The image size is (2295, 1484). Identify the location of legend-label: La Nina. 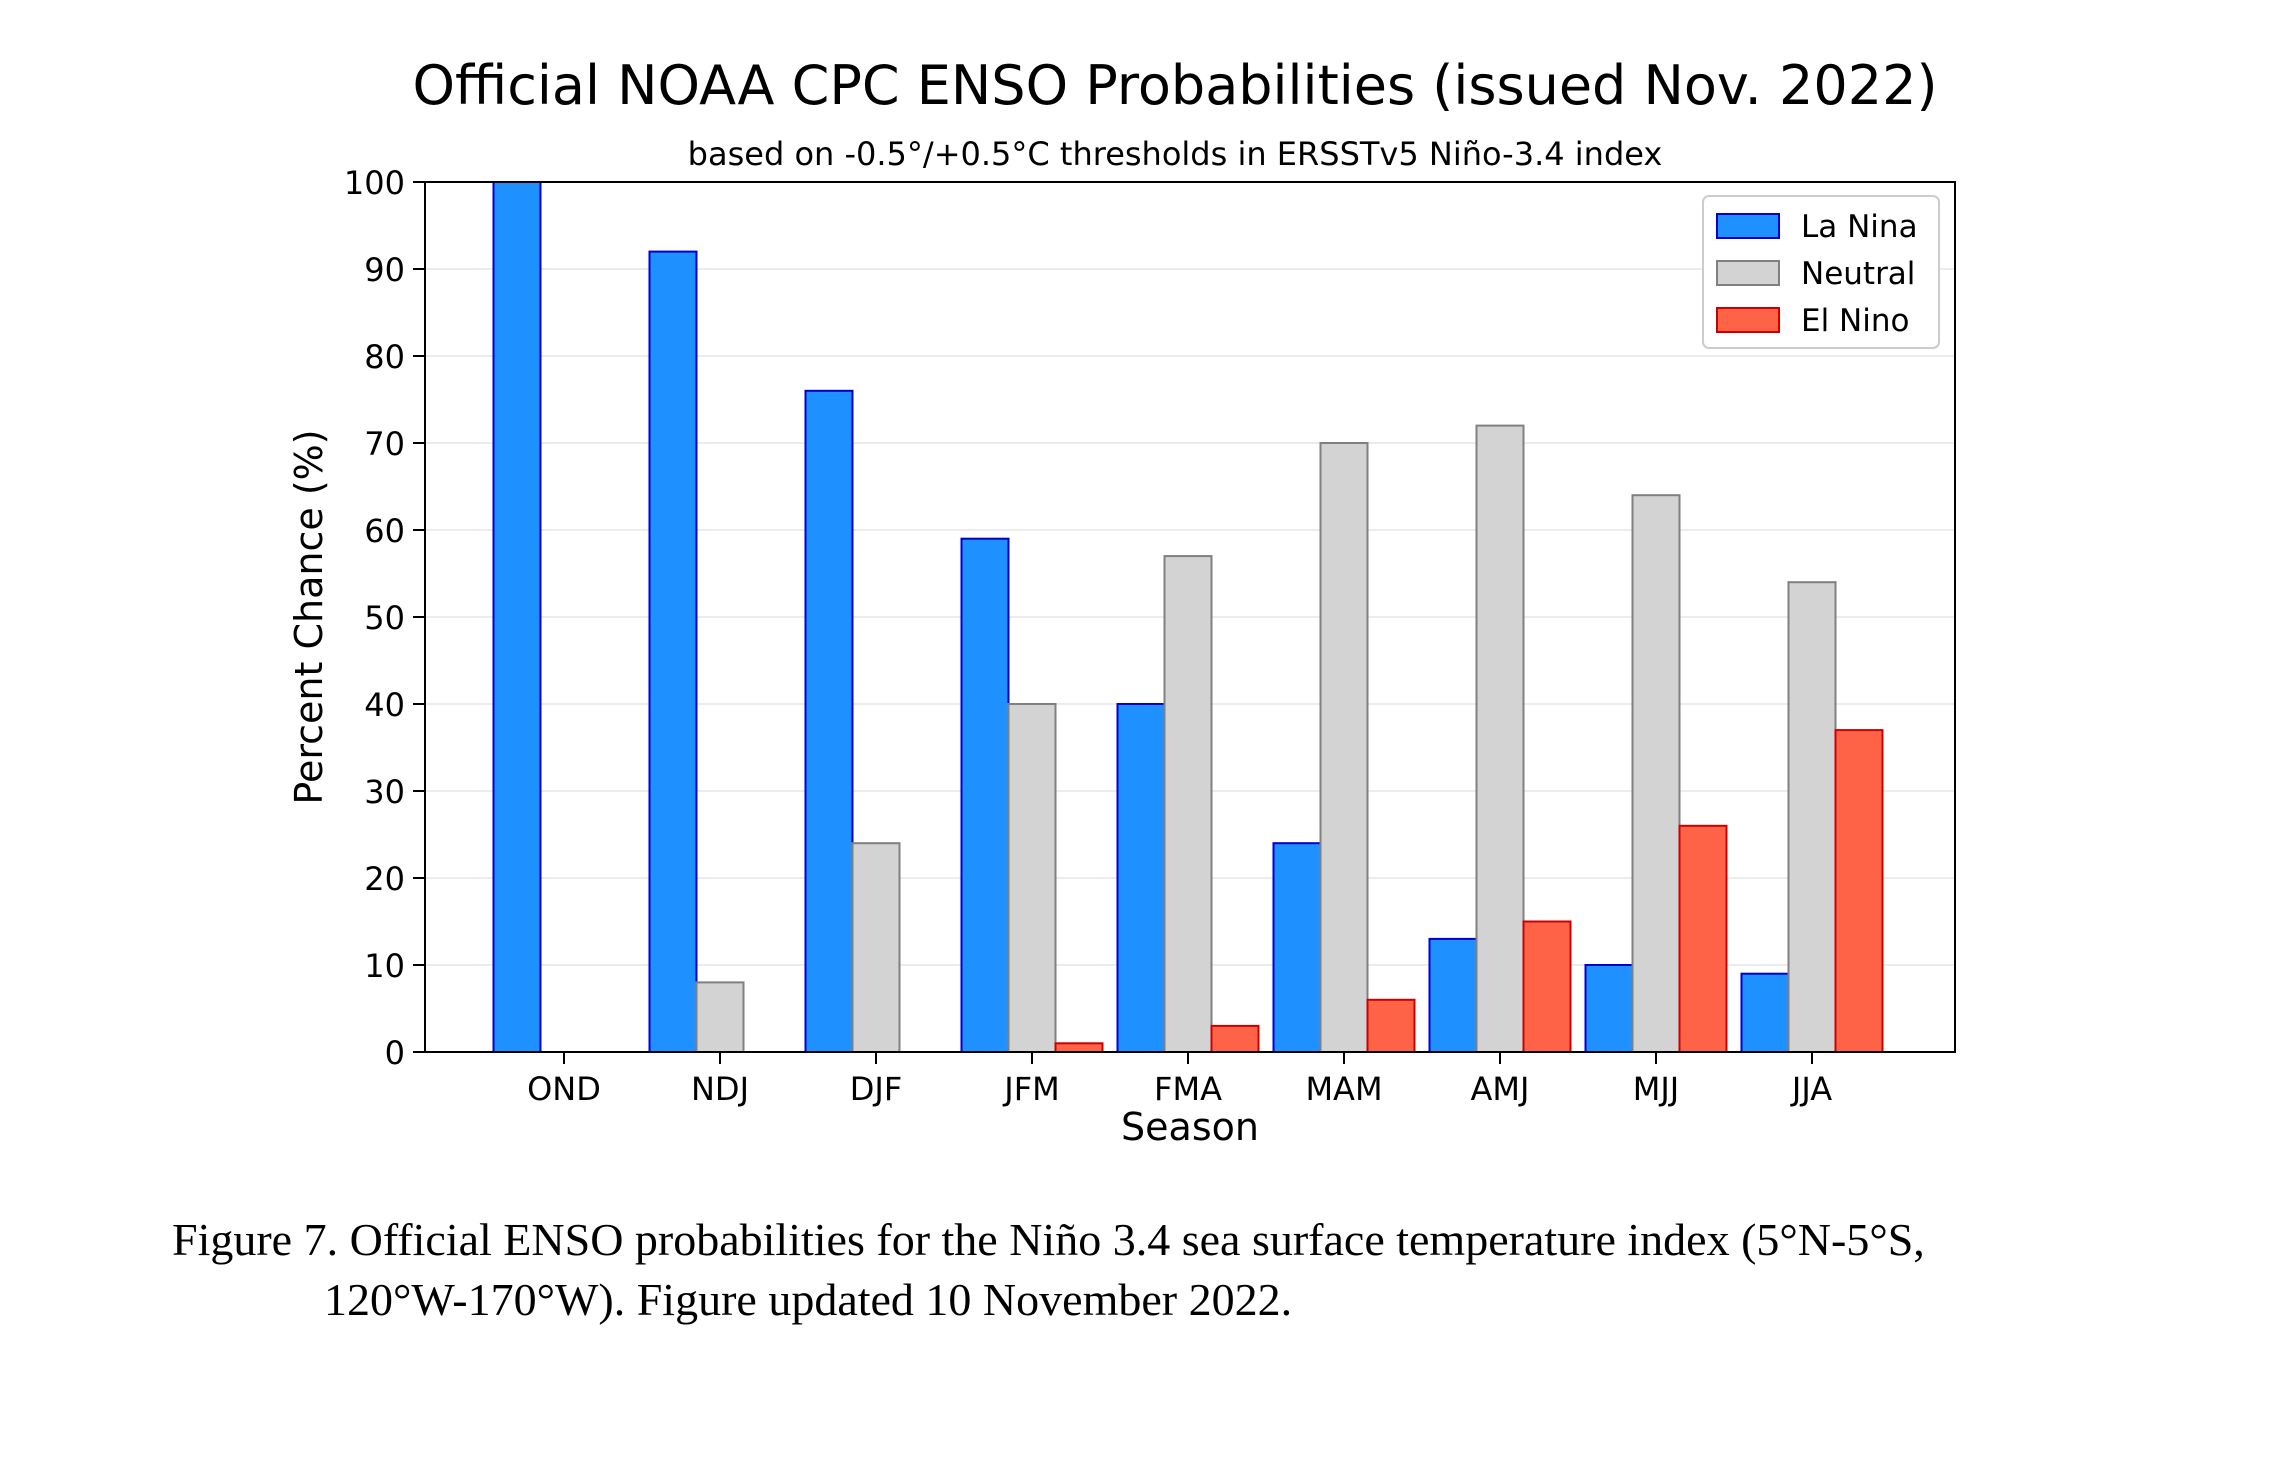
(1859, 227).